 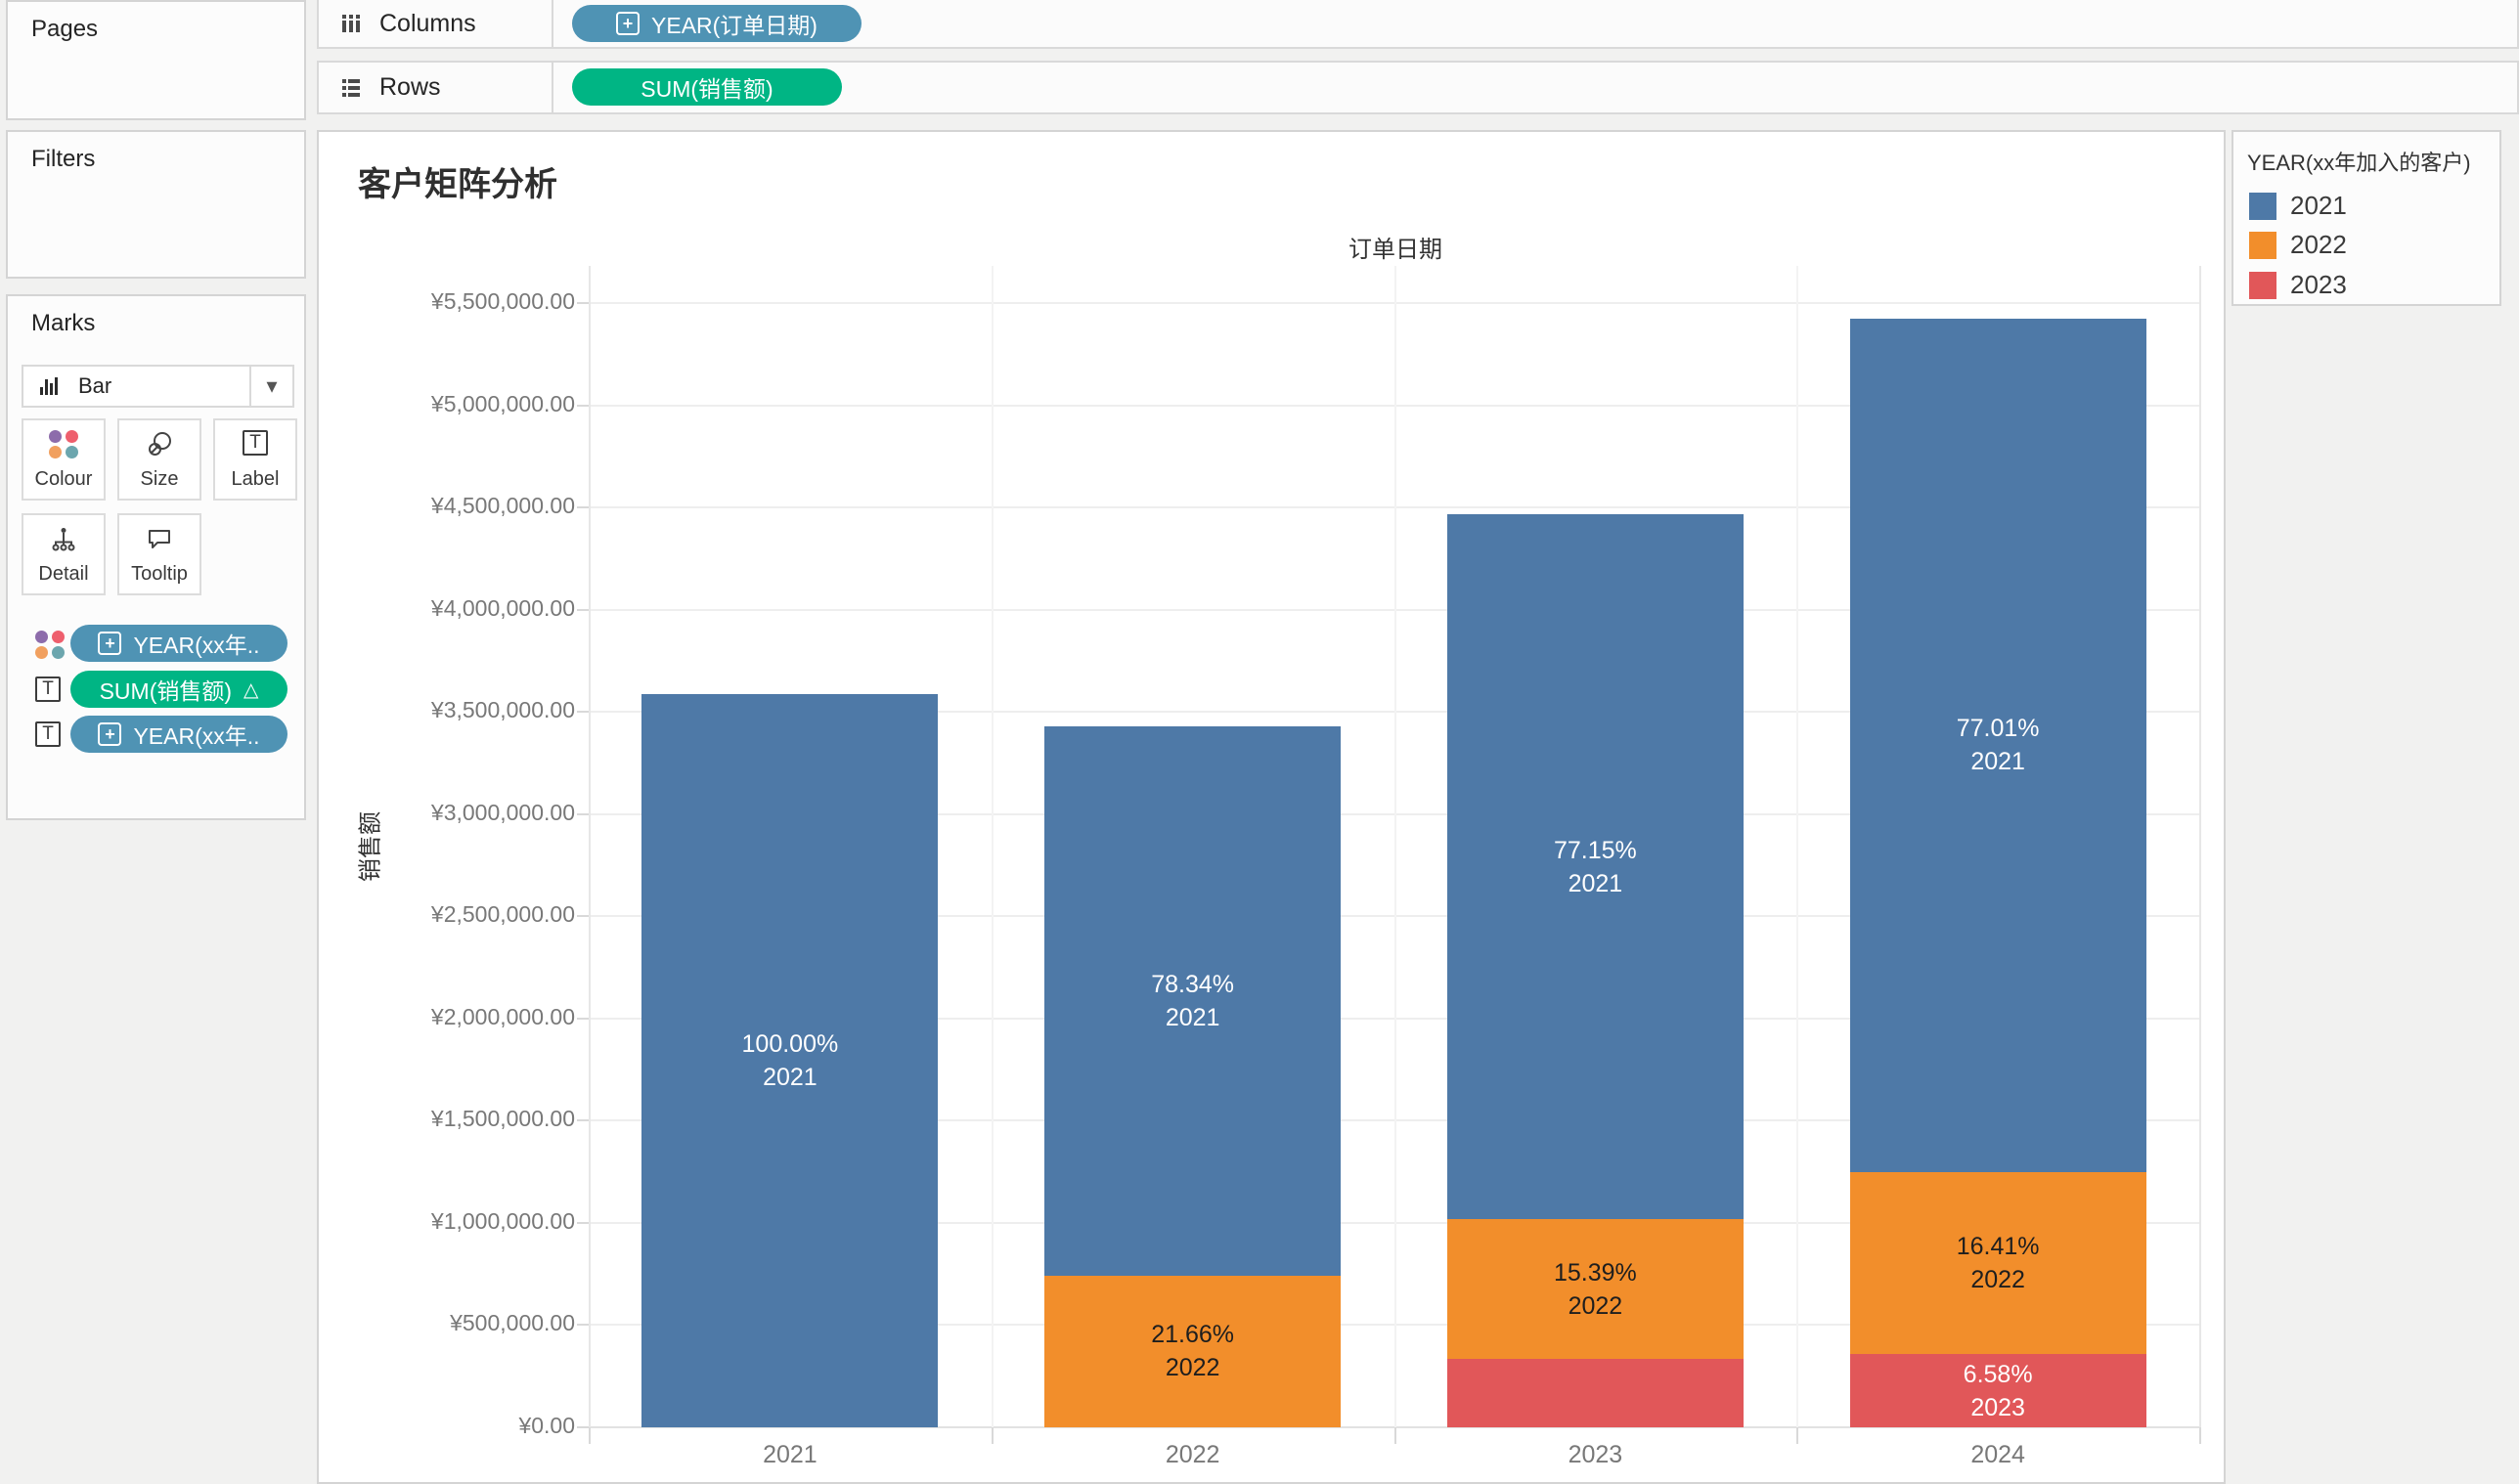 What do you see at coordinates (1193, 1000) in the screenshot?
I see `bar-segment-2022-2021` at bounding box center [1193, 1000].